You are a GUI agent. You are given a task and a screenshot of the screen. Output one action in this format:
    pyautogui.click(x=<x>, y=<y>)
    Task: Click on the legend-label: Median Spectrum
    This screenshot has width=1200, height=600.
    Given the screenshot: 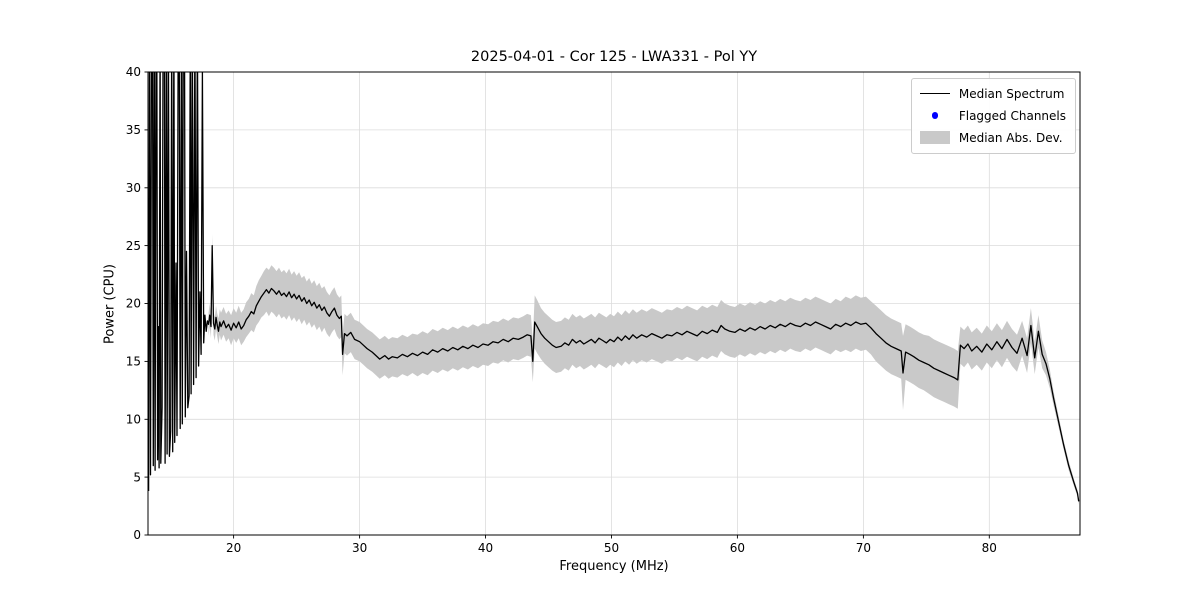 What is the action you would take?
    pyautogui.click(x=1011, y=93)
    